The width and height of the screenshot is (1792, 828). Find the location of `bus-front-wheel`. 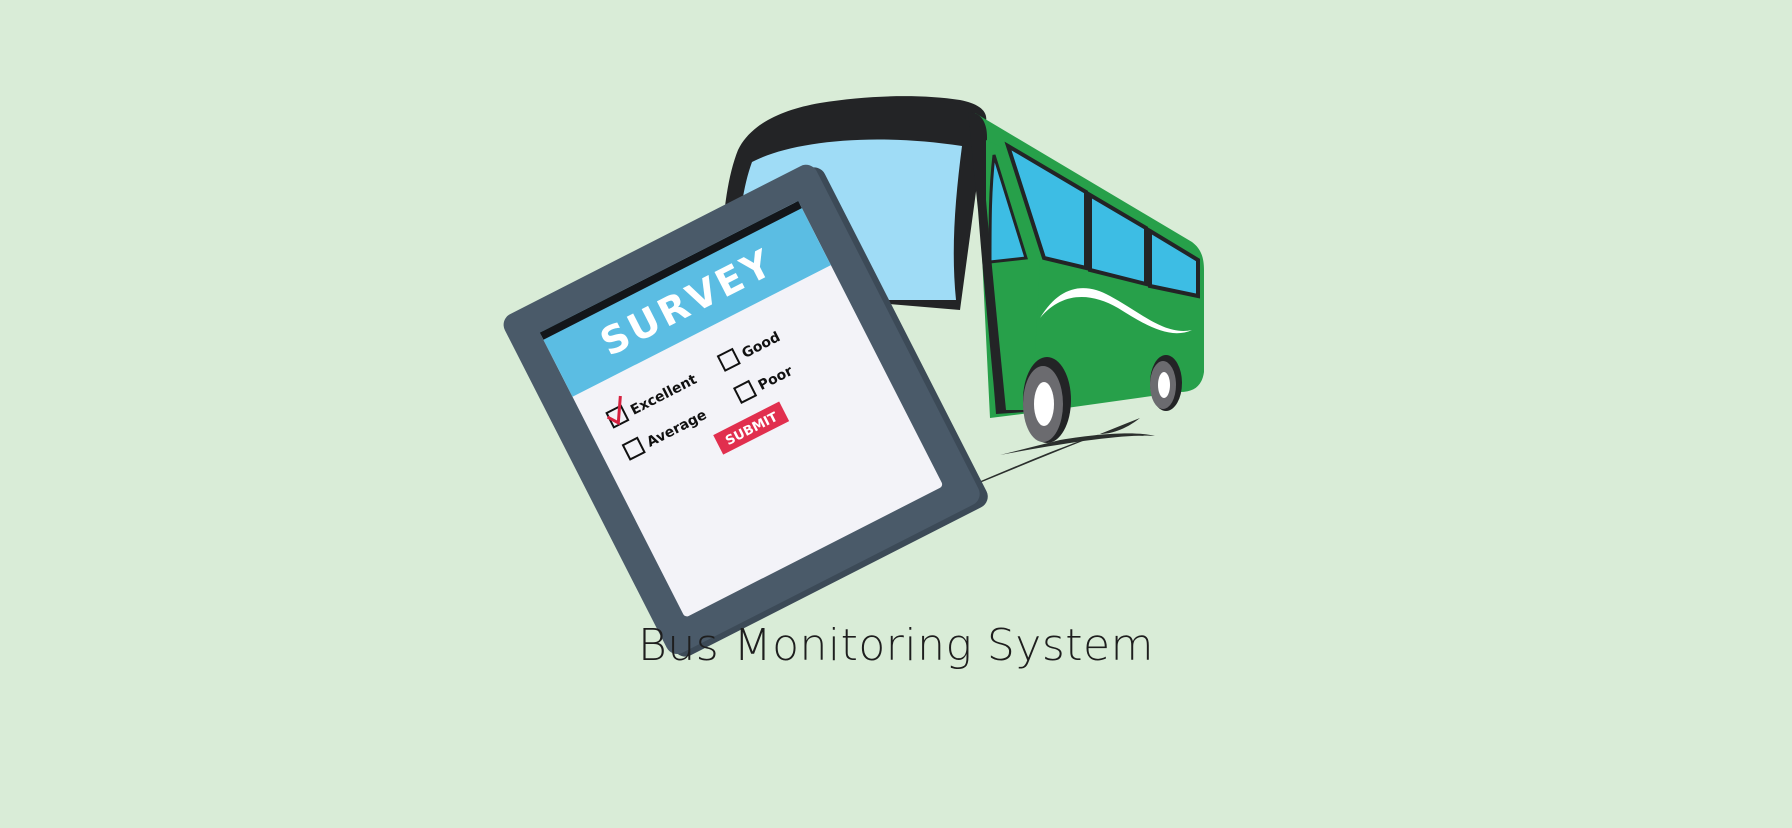

bus-front-wheel is located at coordinates (1047, 400).